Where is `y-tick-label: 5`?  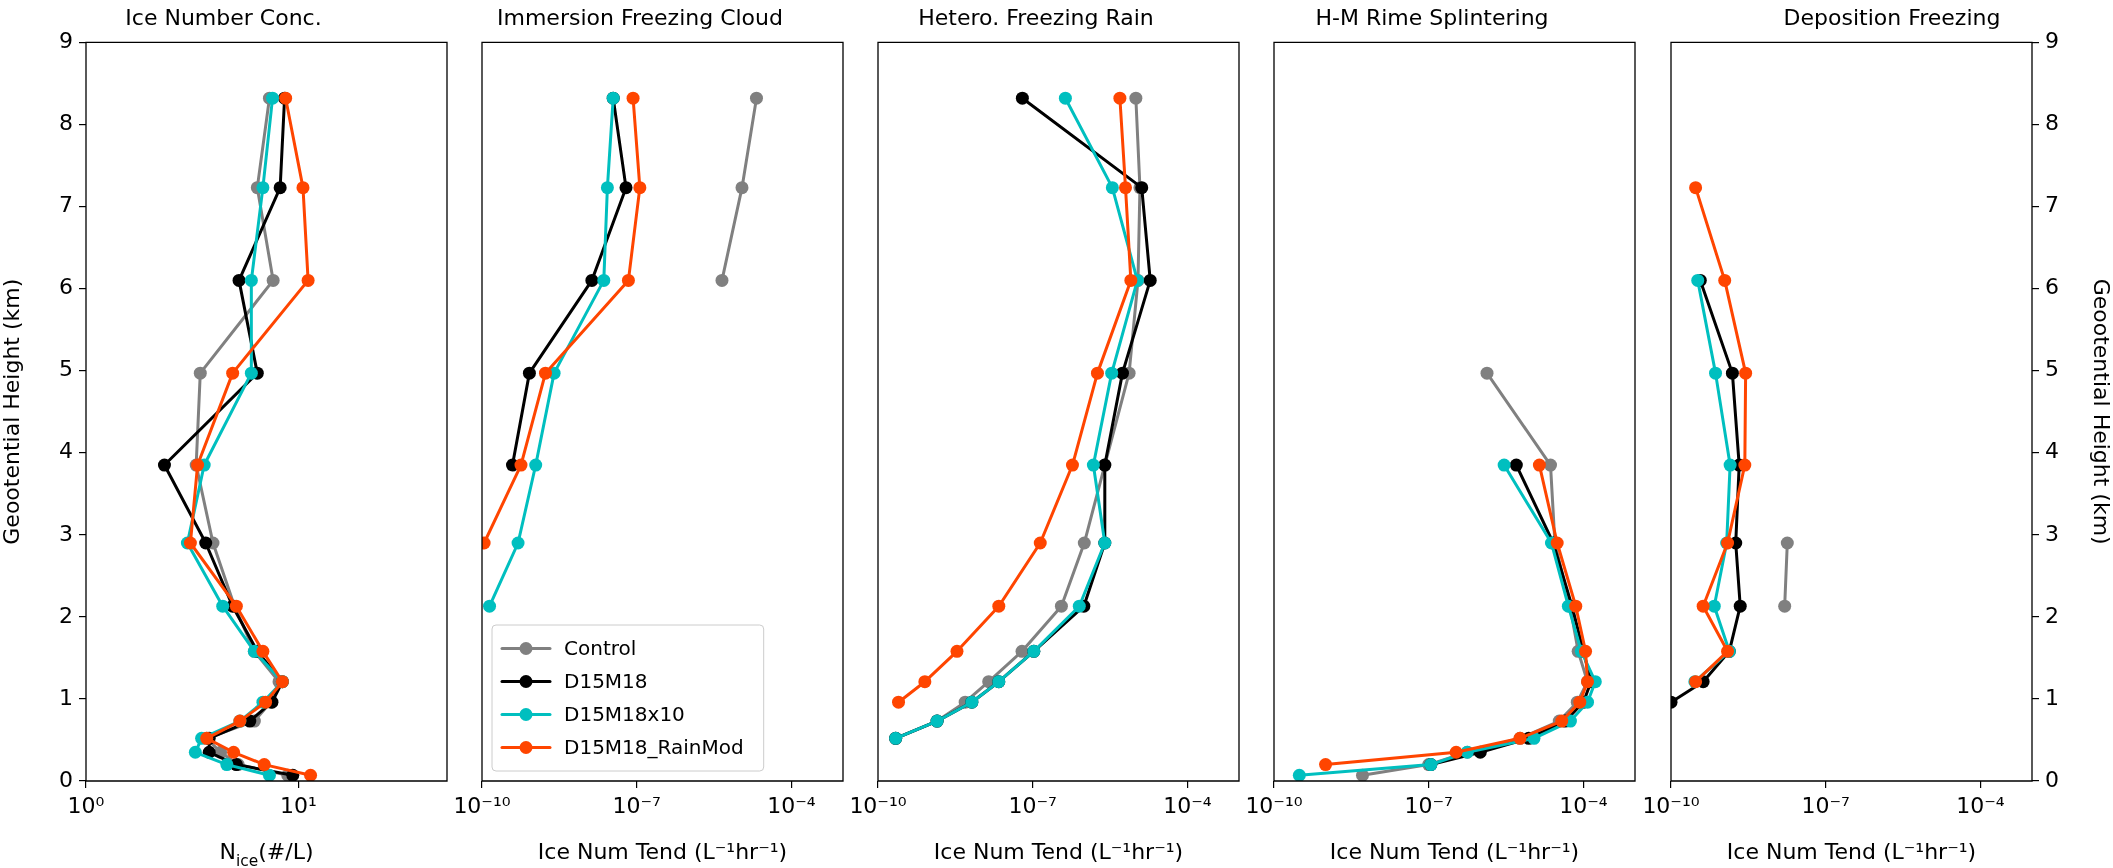 y-tick-label: 5 is located at coordinates (66, 369).